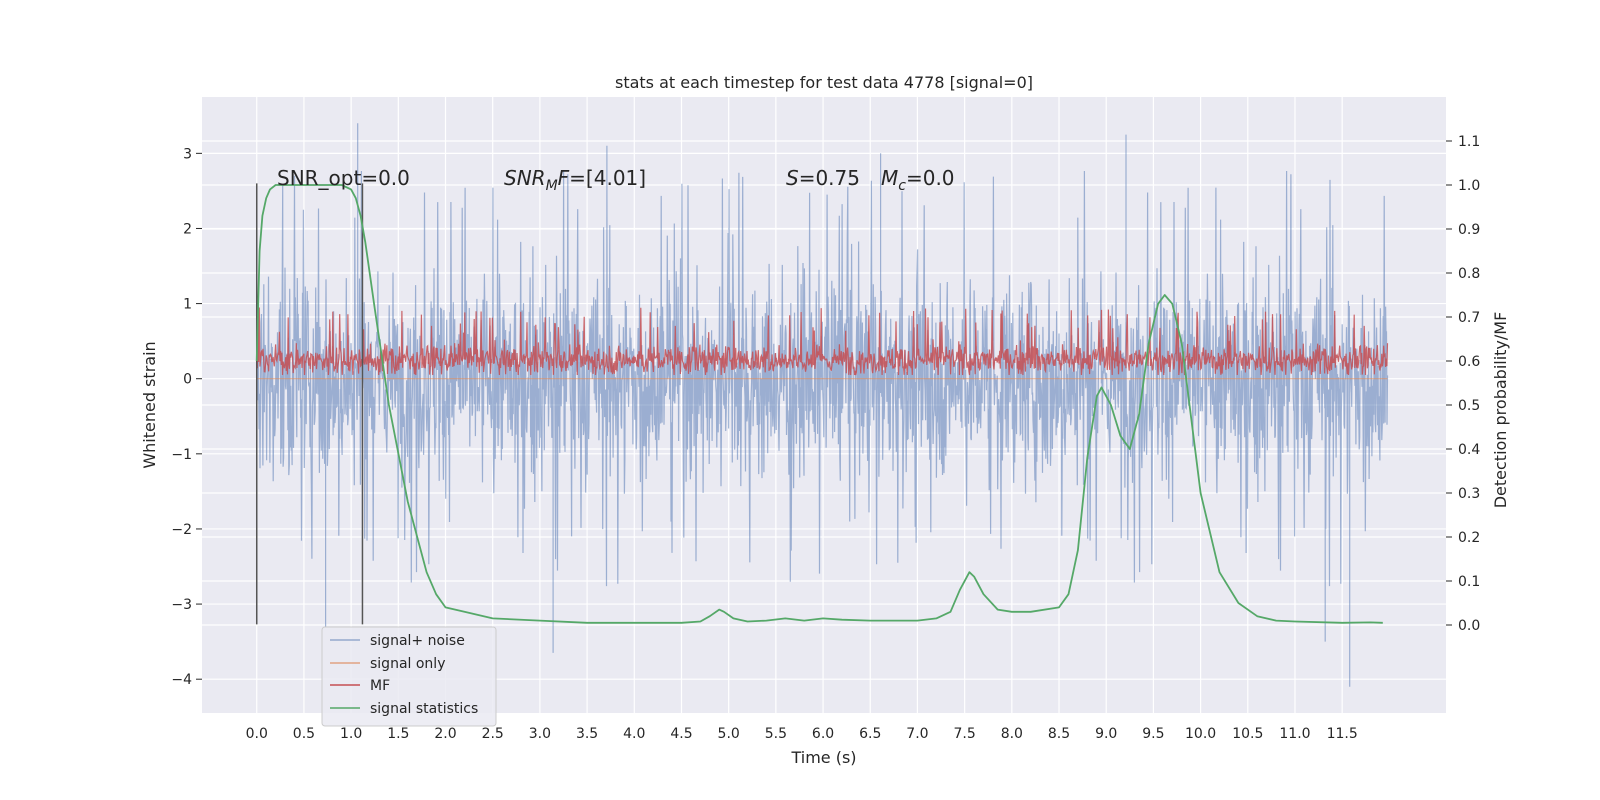  What do you see at coordinates (681, 734) in the screenshot?
I see `x-tick-label: 4.5` at bounding box center [681, 734].